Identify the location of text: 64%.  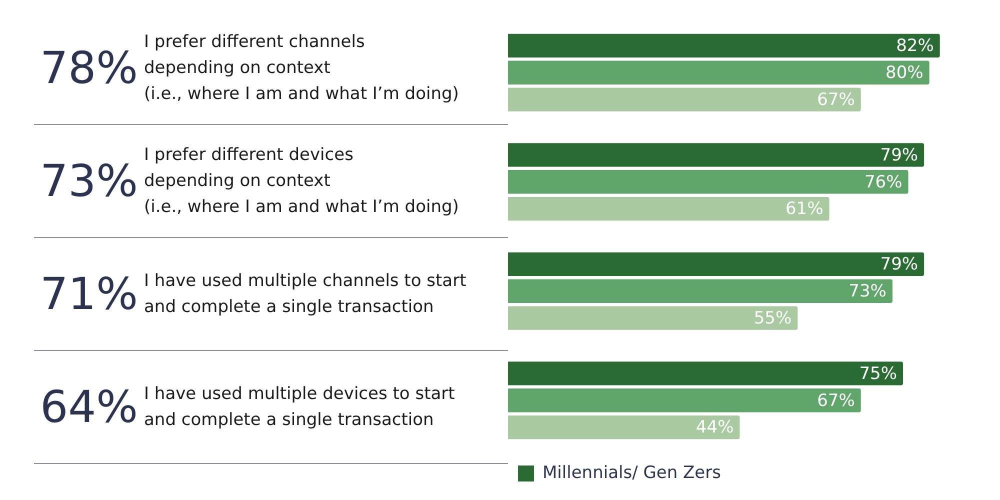
(89, 407).